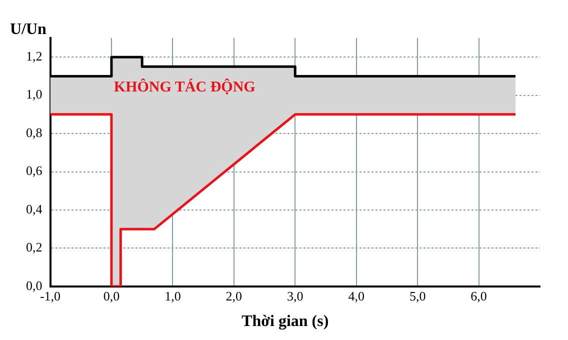  Describe the element at coordinates (234, 296) in the screenshot. I see `x-tick-label: 2,0` at that location.